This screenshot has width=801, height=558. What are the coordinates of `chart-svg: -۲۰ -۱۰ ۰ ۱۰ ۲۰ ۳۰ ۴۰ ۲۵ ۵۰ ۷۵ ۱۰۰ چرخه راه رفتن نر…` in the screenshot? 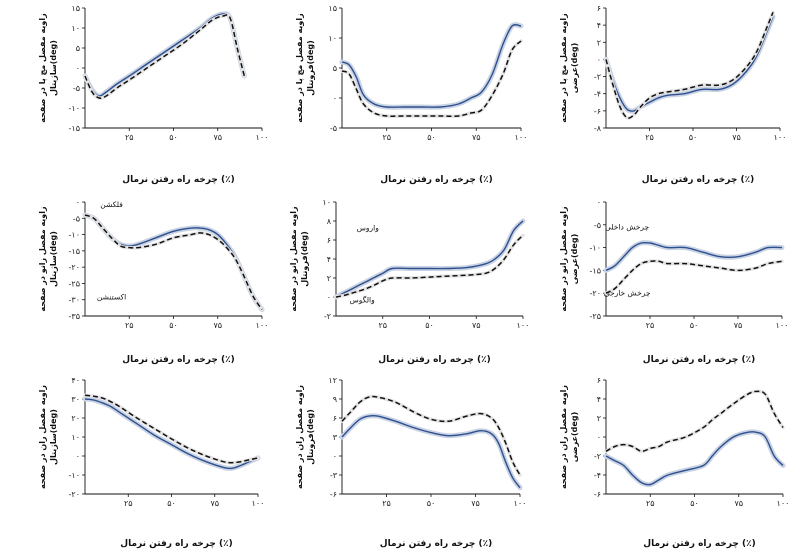 It's located at (151, 462).